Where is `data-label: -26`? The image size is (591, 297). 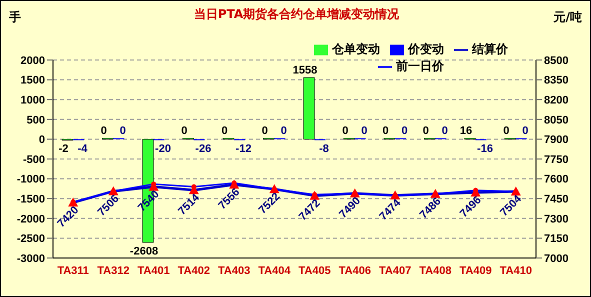 data-label: -26 is located at coordinates (203, 149).